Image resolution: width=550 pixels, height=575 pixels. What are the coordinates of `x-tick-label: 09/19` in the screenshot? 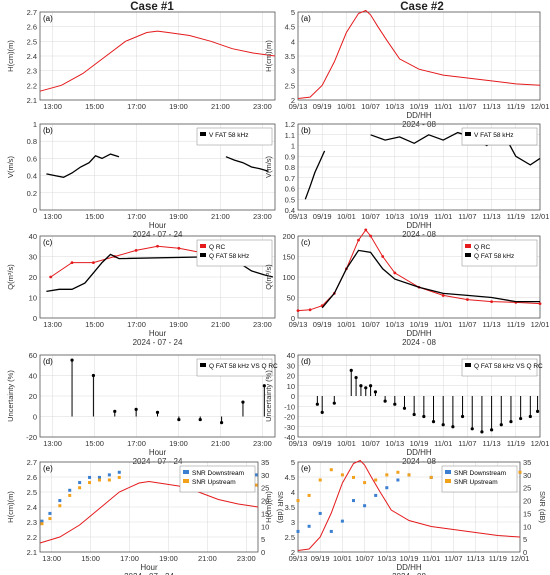 It's located at (322, 324).